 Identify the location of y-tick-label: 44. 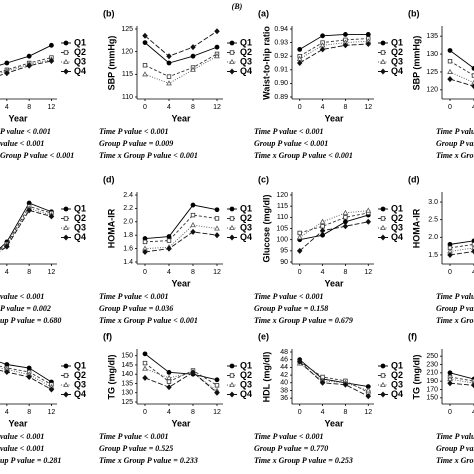
(284, 367).